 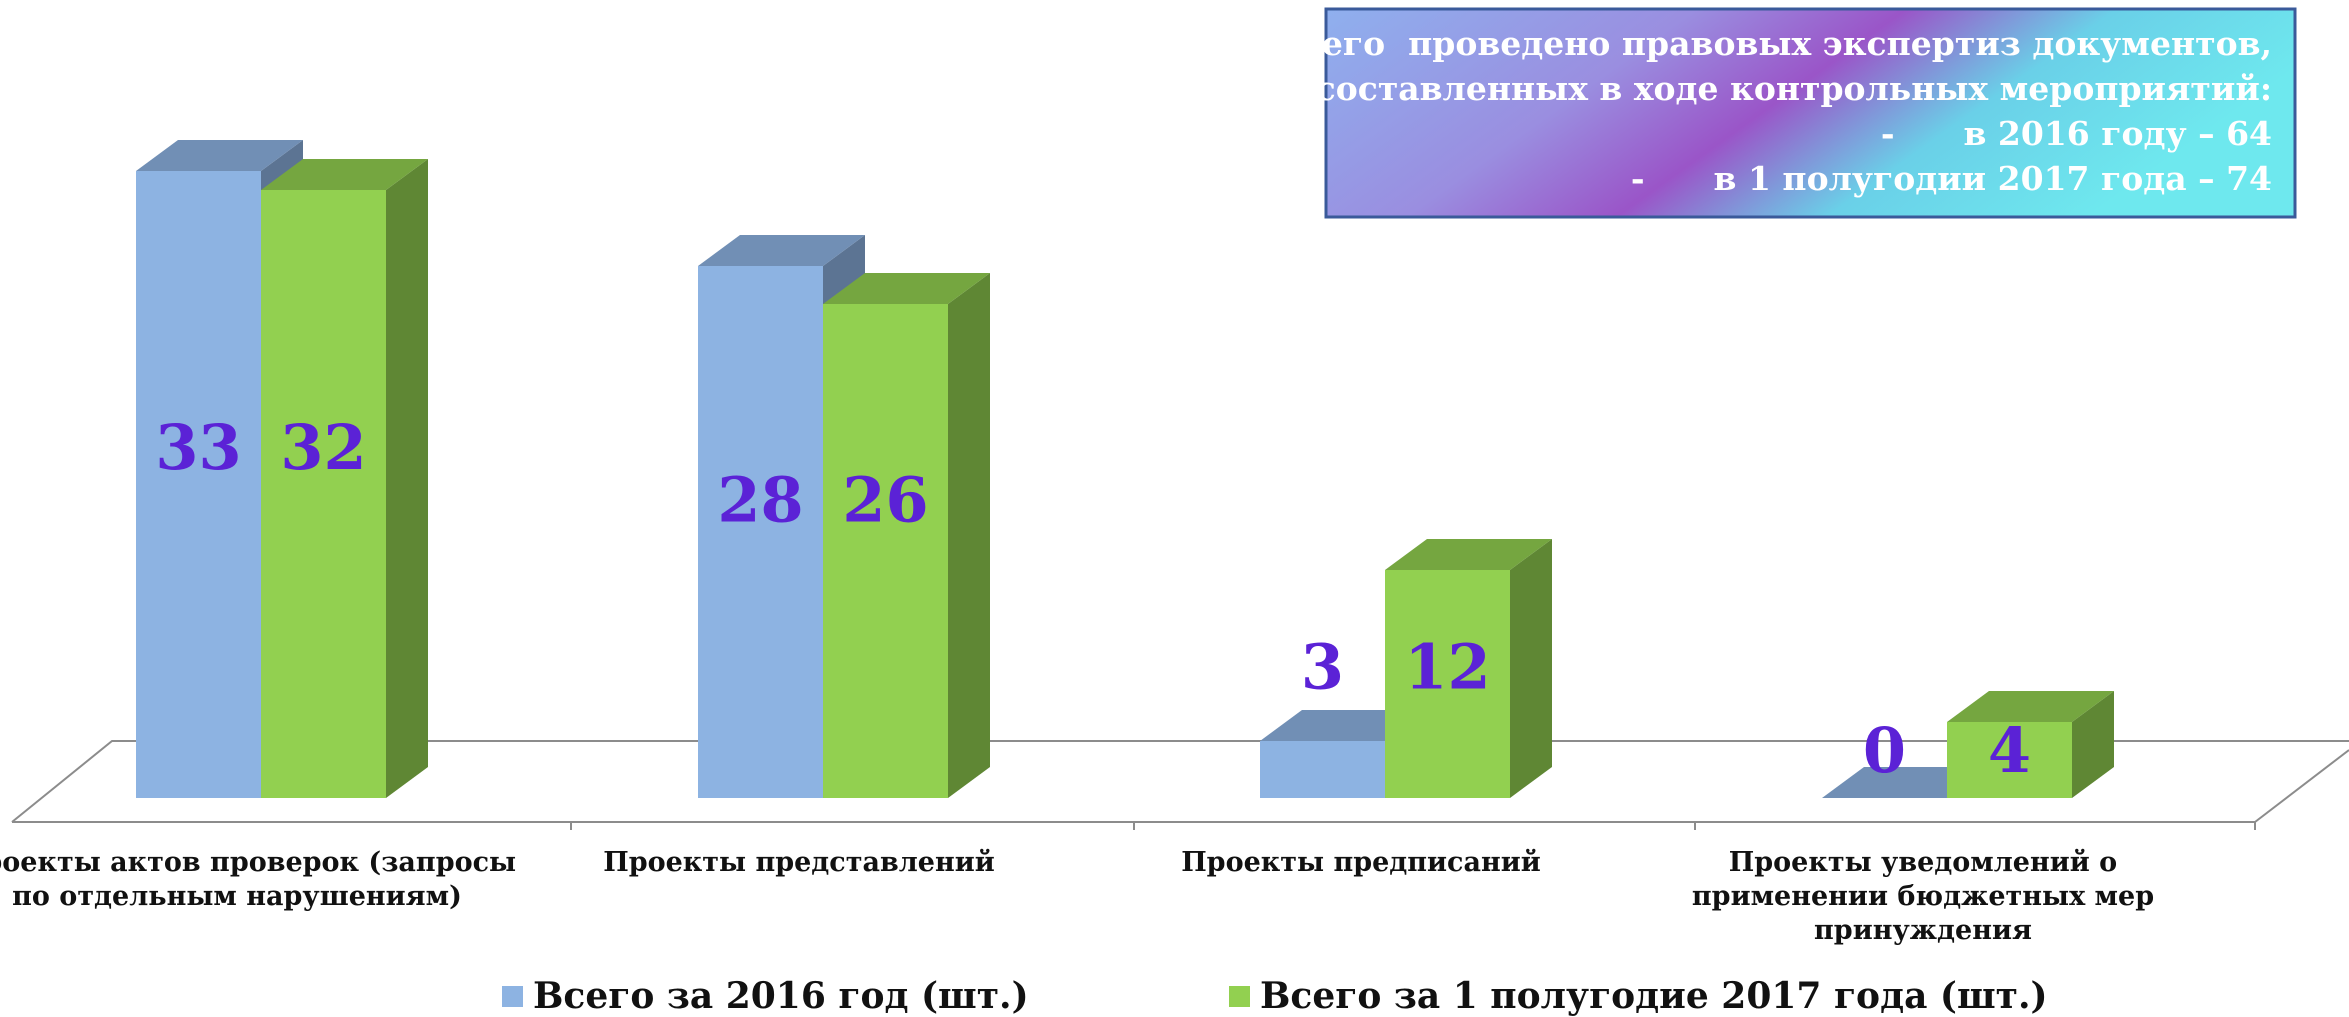 What do you see at coordinates (760, 499) in the screenshot?
I see `value-label: 28` at bounding box center [760, 499].